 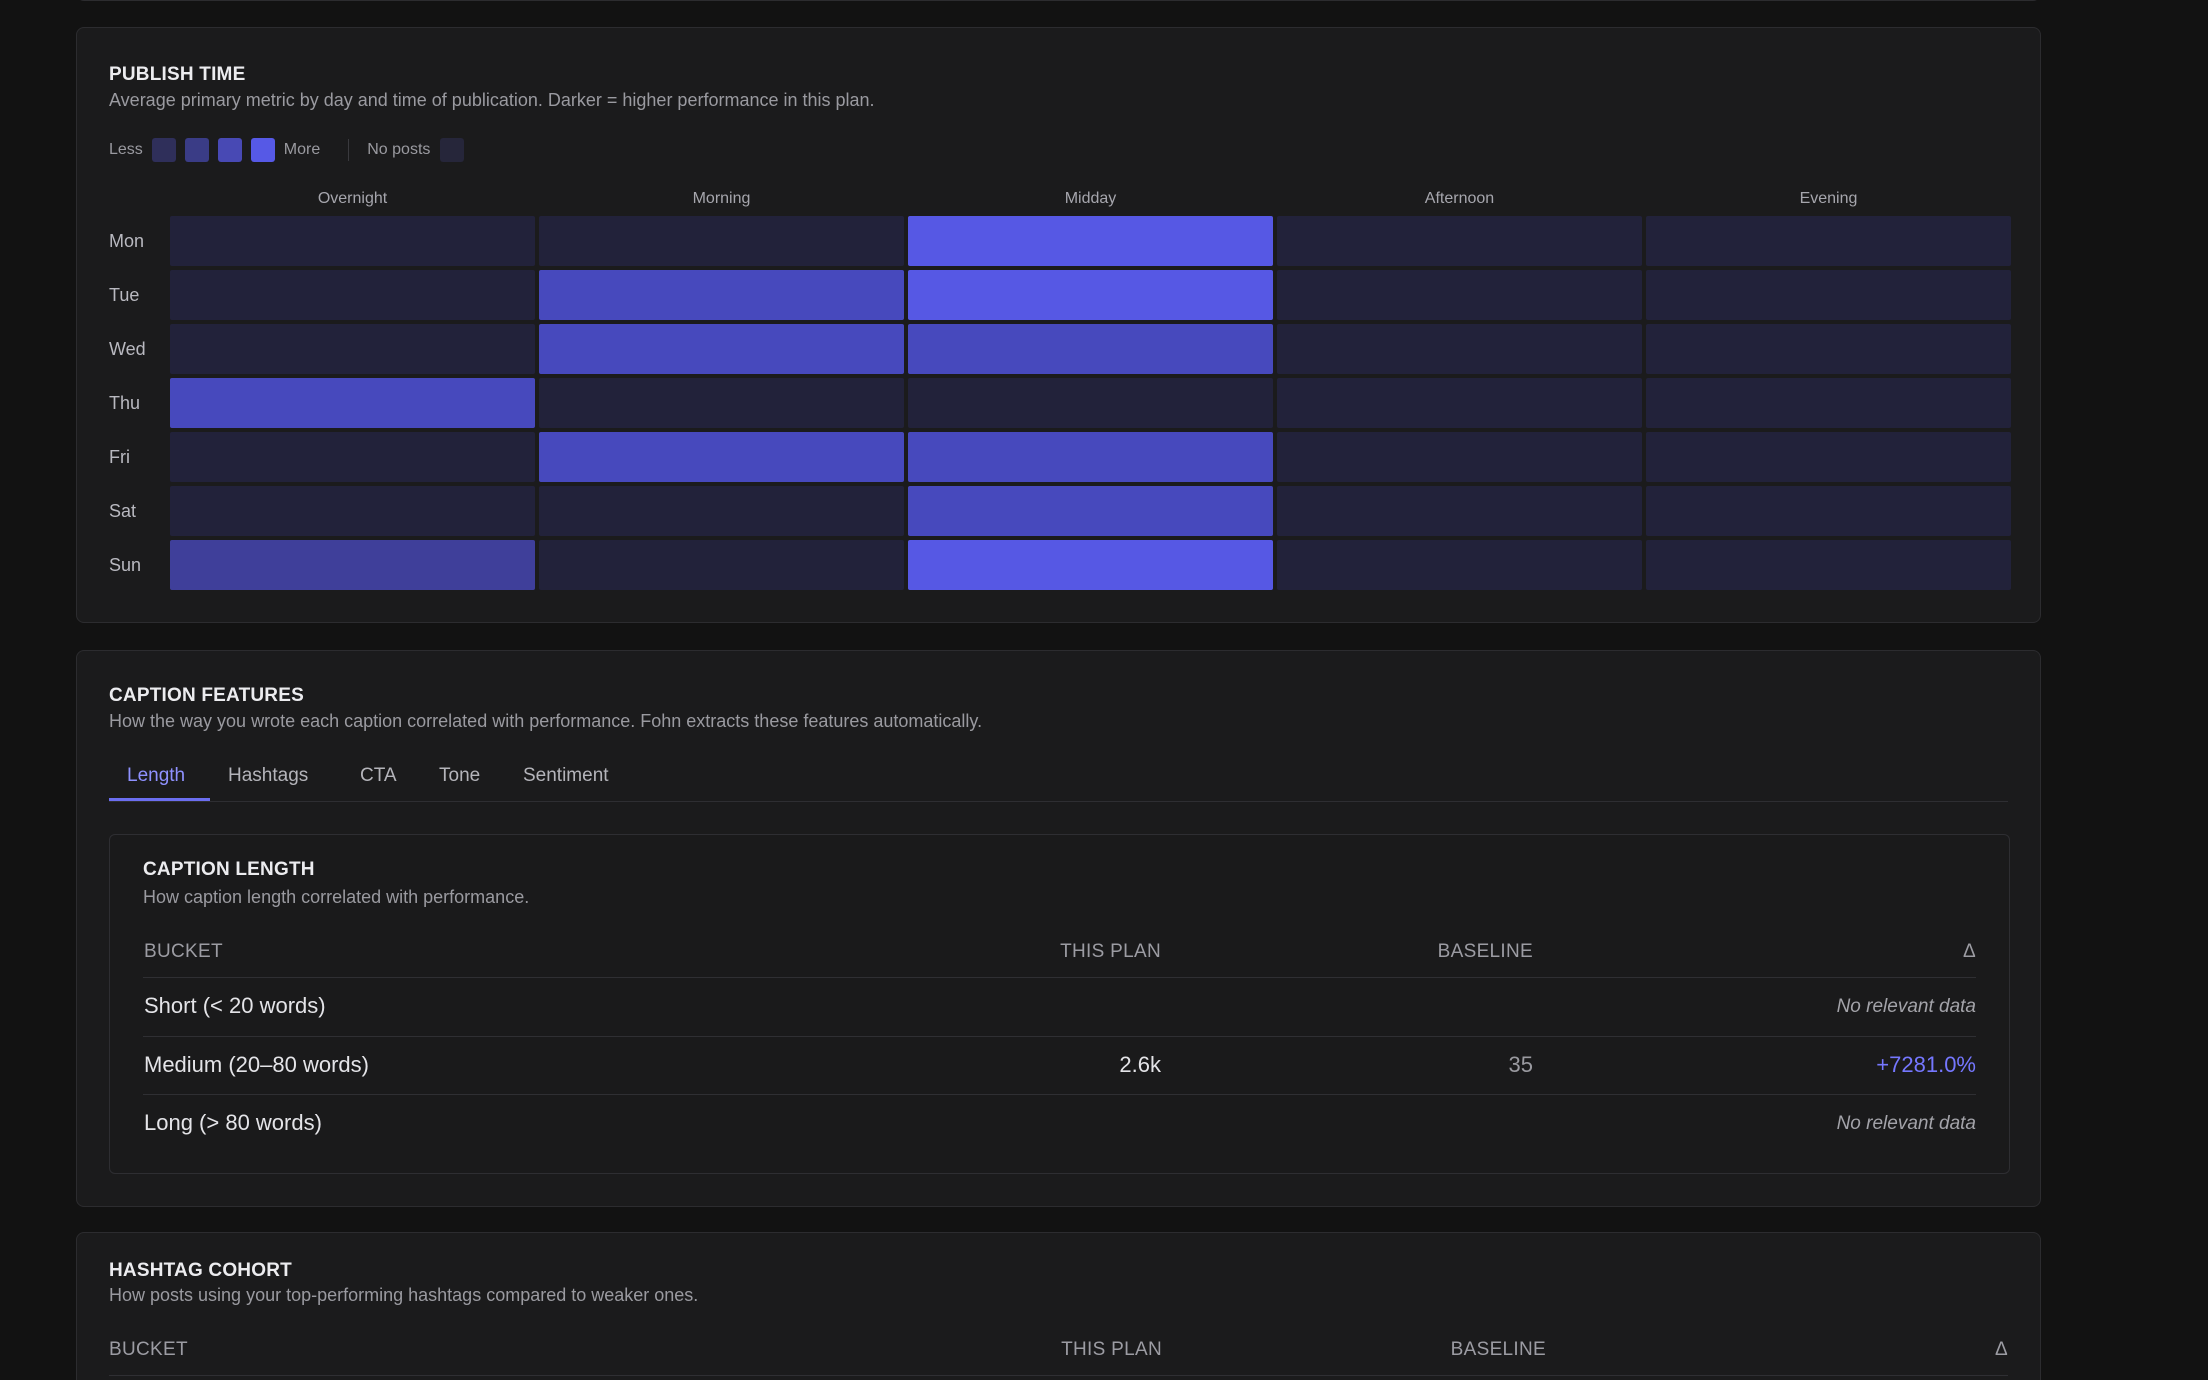 What do you see at coordinates (1906, 1006) in the screenshot?
I see `row-short-note: No relevant data` at bounding box center [1906, 1006].